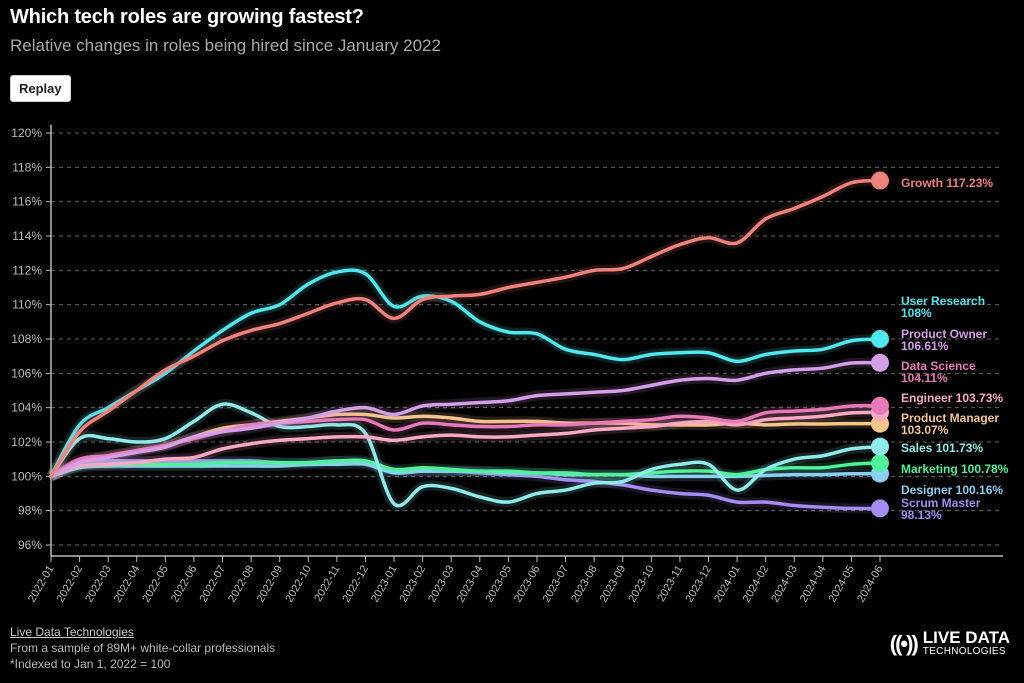 Image resolution: width=1024 pixels, height=683 pixels. I want to click on series-label: Marketing 100.78%, so click(955, 469).